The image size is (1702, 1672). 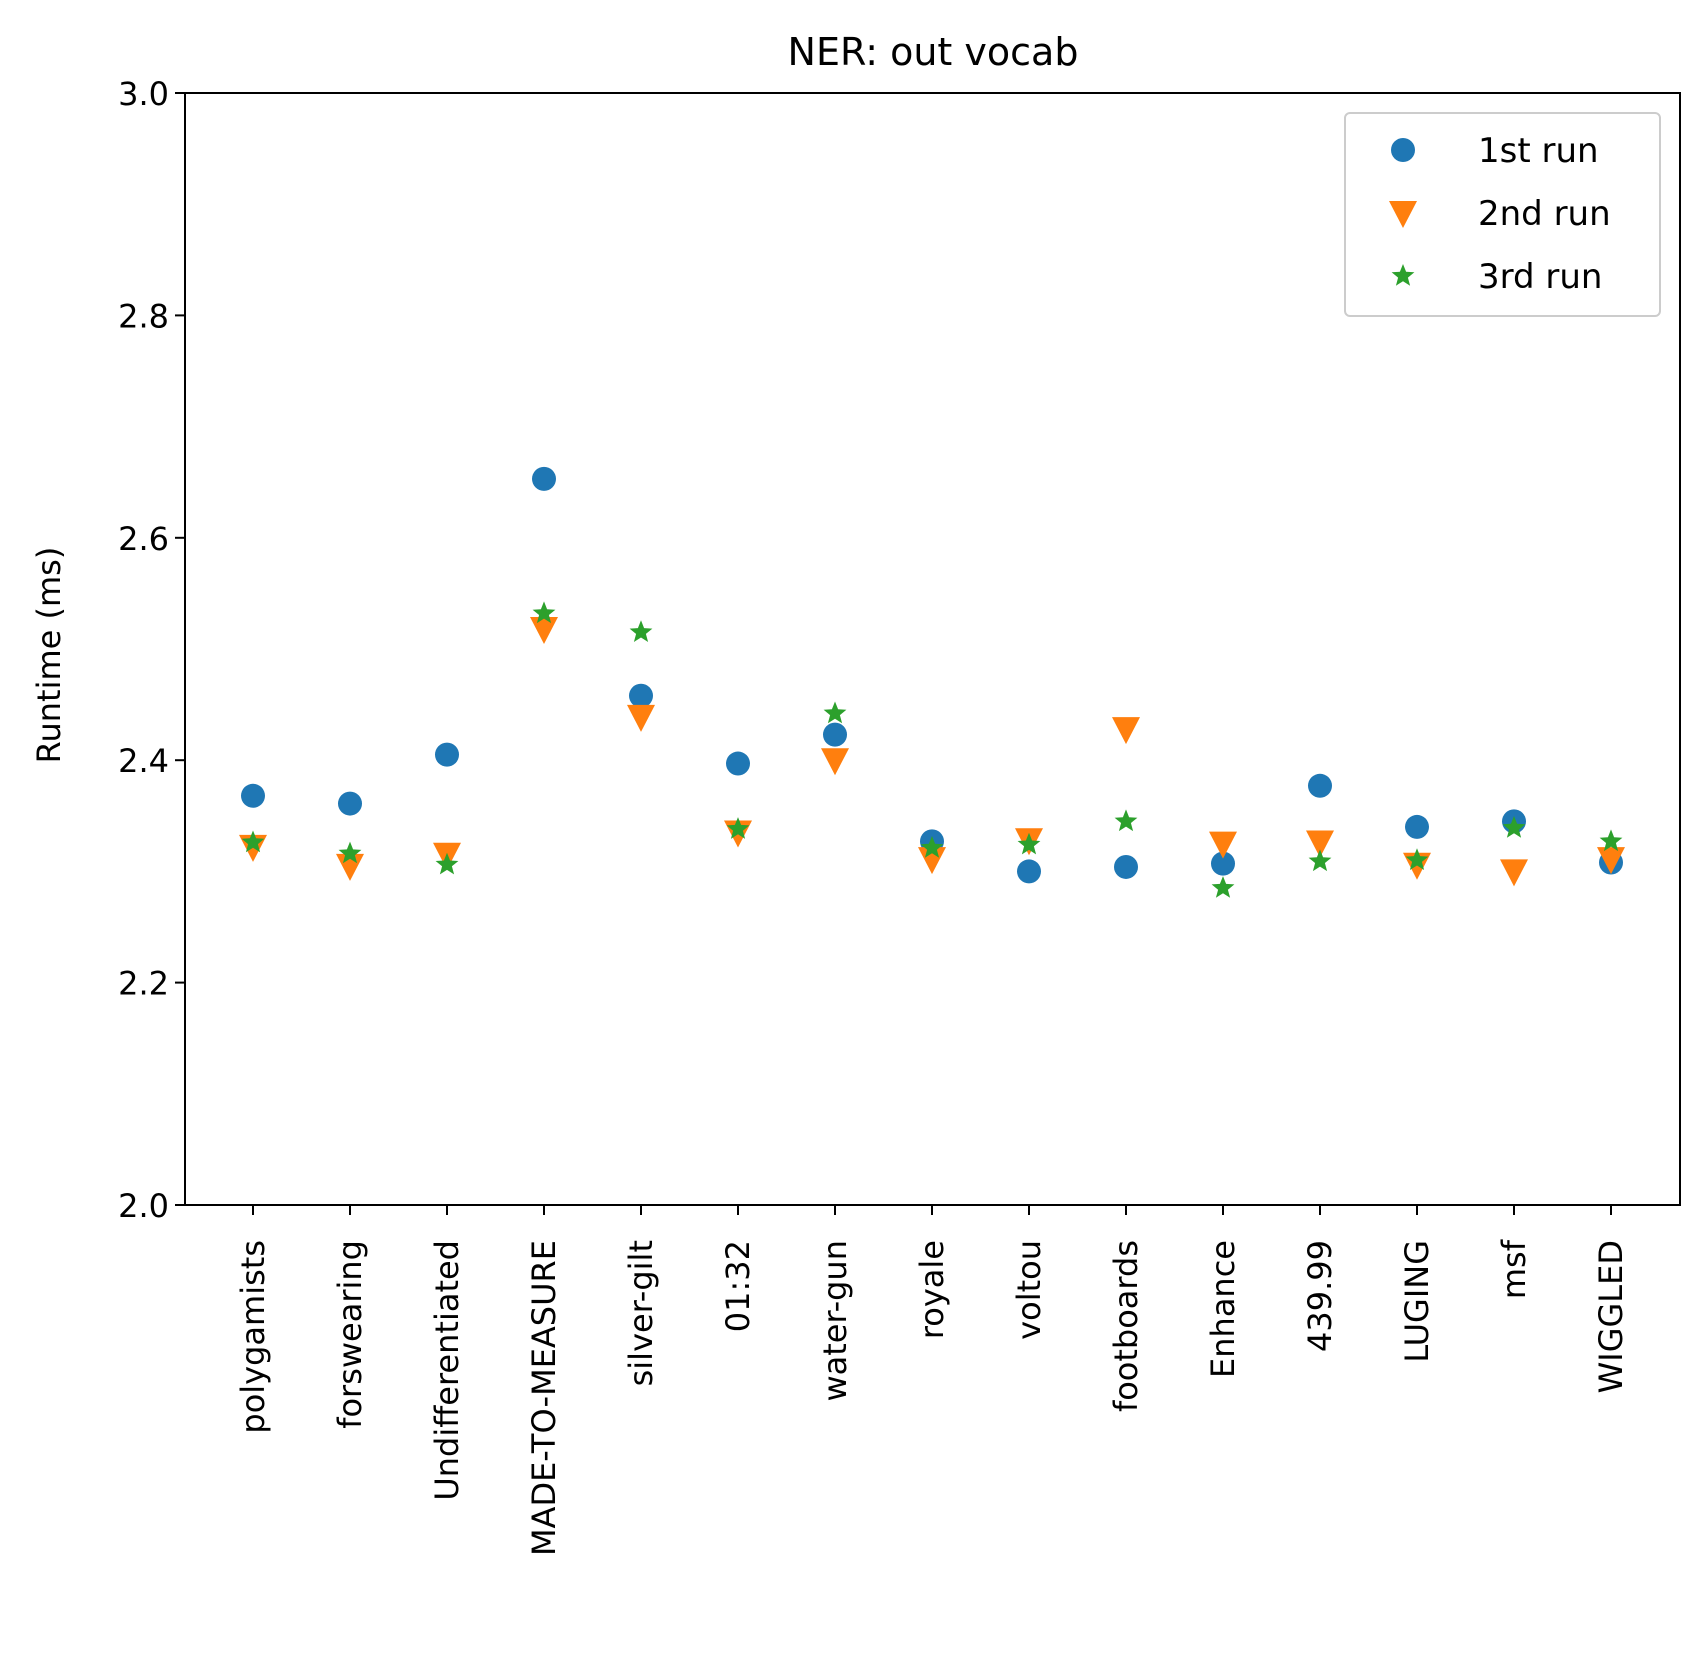 What do you see at coordinates (1029, 1290) in the screenshot?
I see `x-tick-label: voltou` at bounding box center [1029, 1290].